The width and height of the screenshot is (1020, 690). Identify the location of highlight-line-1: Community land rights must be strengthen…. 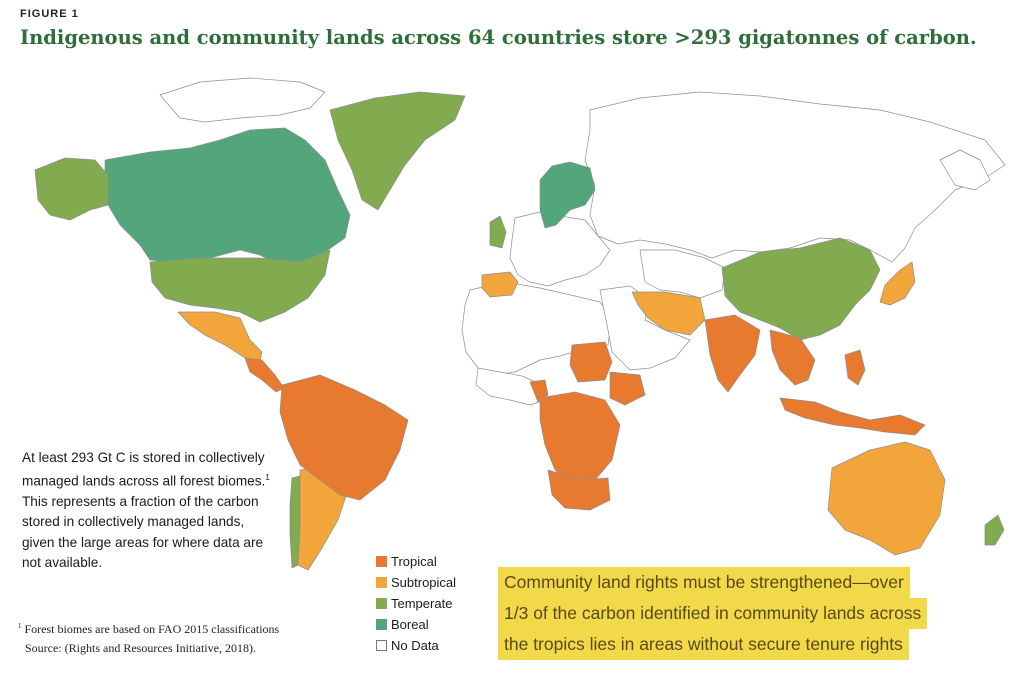
(704, 582).